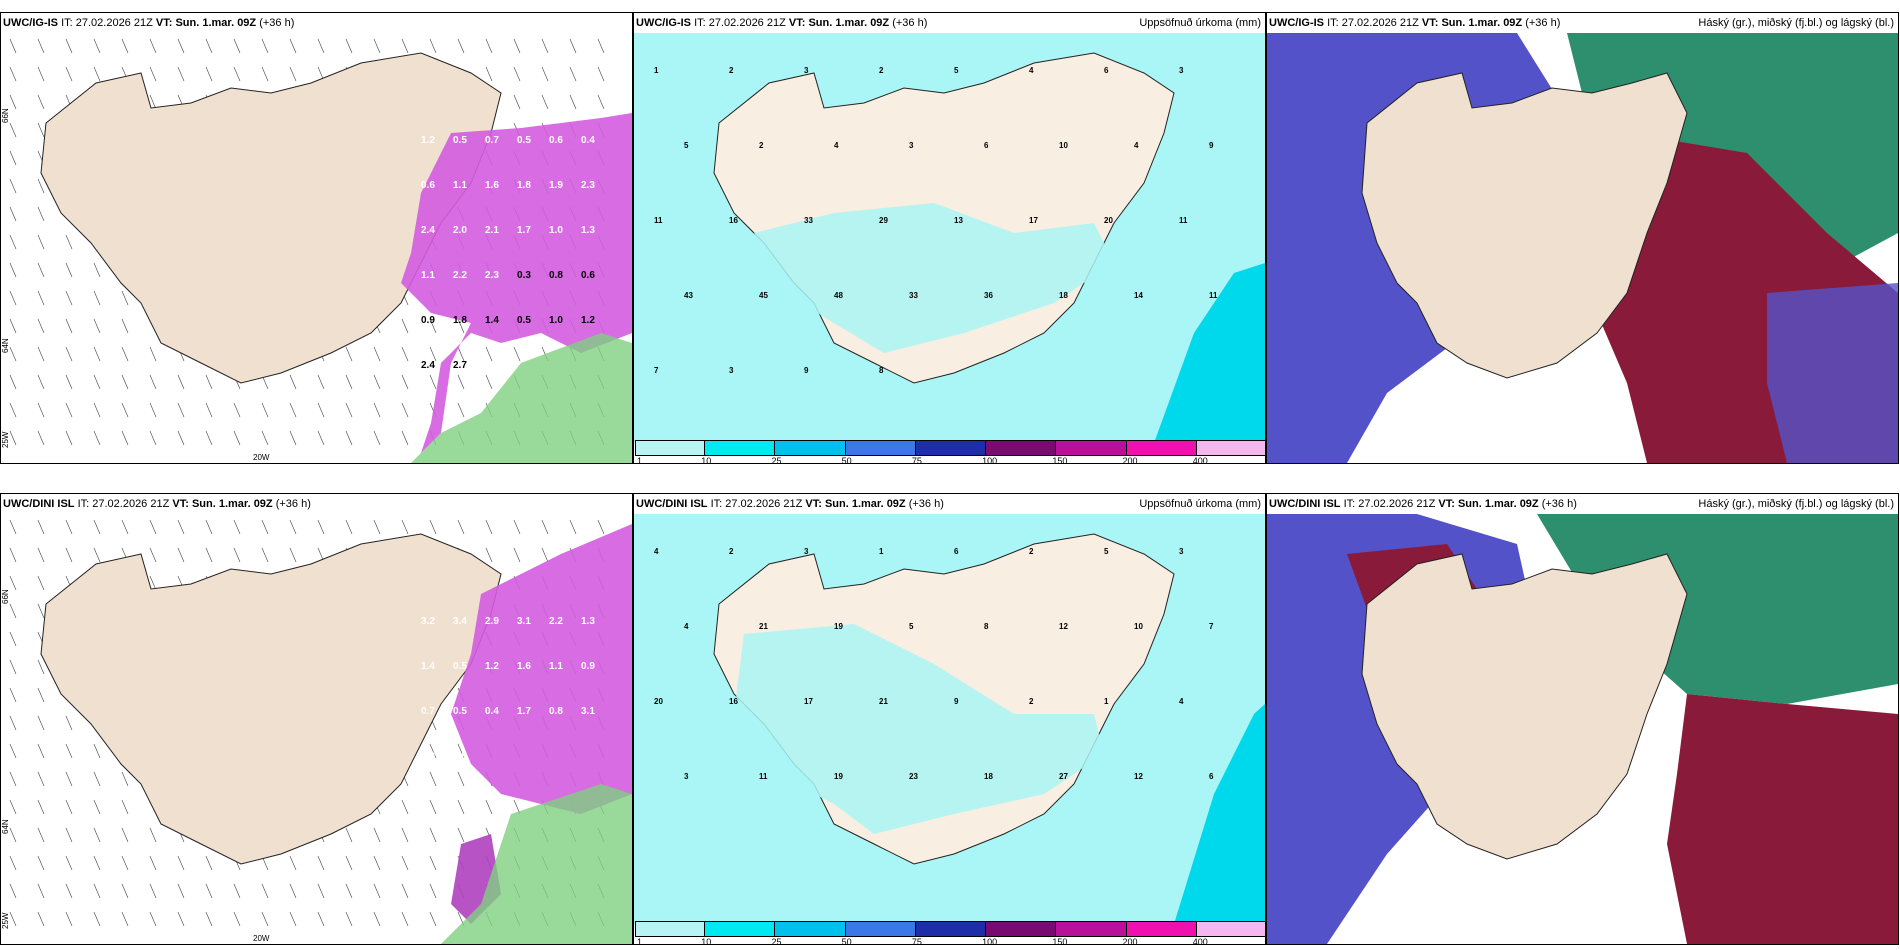 The width and height of the screenshot is (1900, 950). Describe the element at coordinates (428, 711) in the screenshot. I see `wind-value-label: 0.7` at that location.